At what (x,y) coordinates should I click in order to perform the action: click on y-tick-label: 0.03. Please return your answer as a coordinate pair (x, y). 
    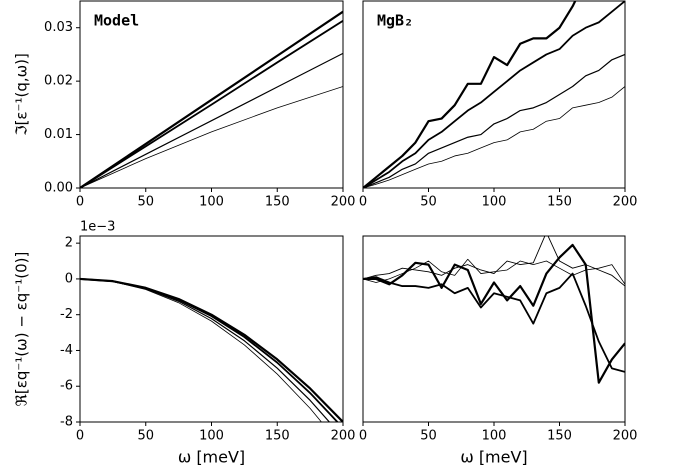
    Looking at the image, I should click on (58, 27).